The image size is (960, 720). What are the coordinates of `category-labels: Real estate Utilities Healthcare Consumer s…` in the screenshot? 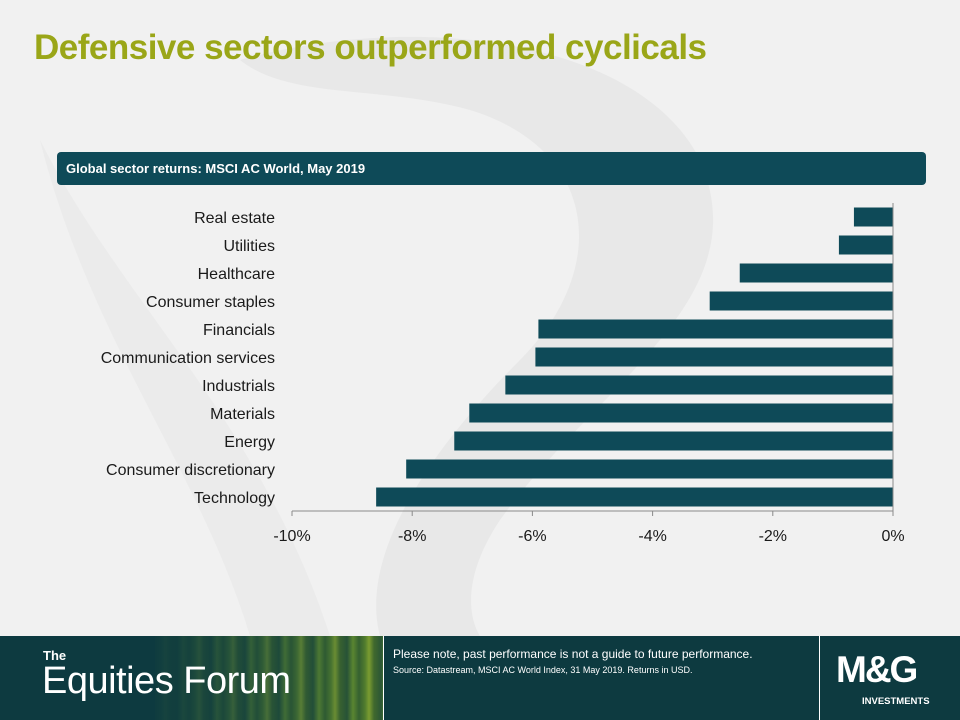 It's located at (188, 358).